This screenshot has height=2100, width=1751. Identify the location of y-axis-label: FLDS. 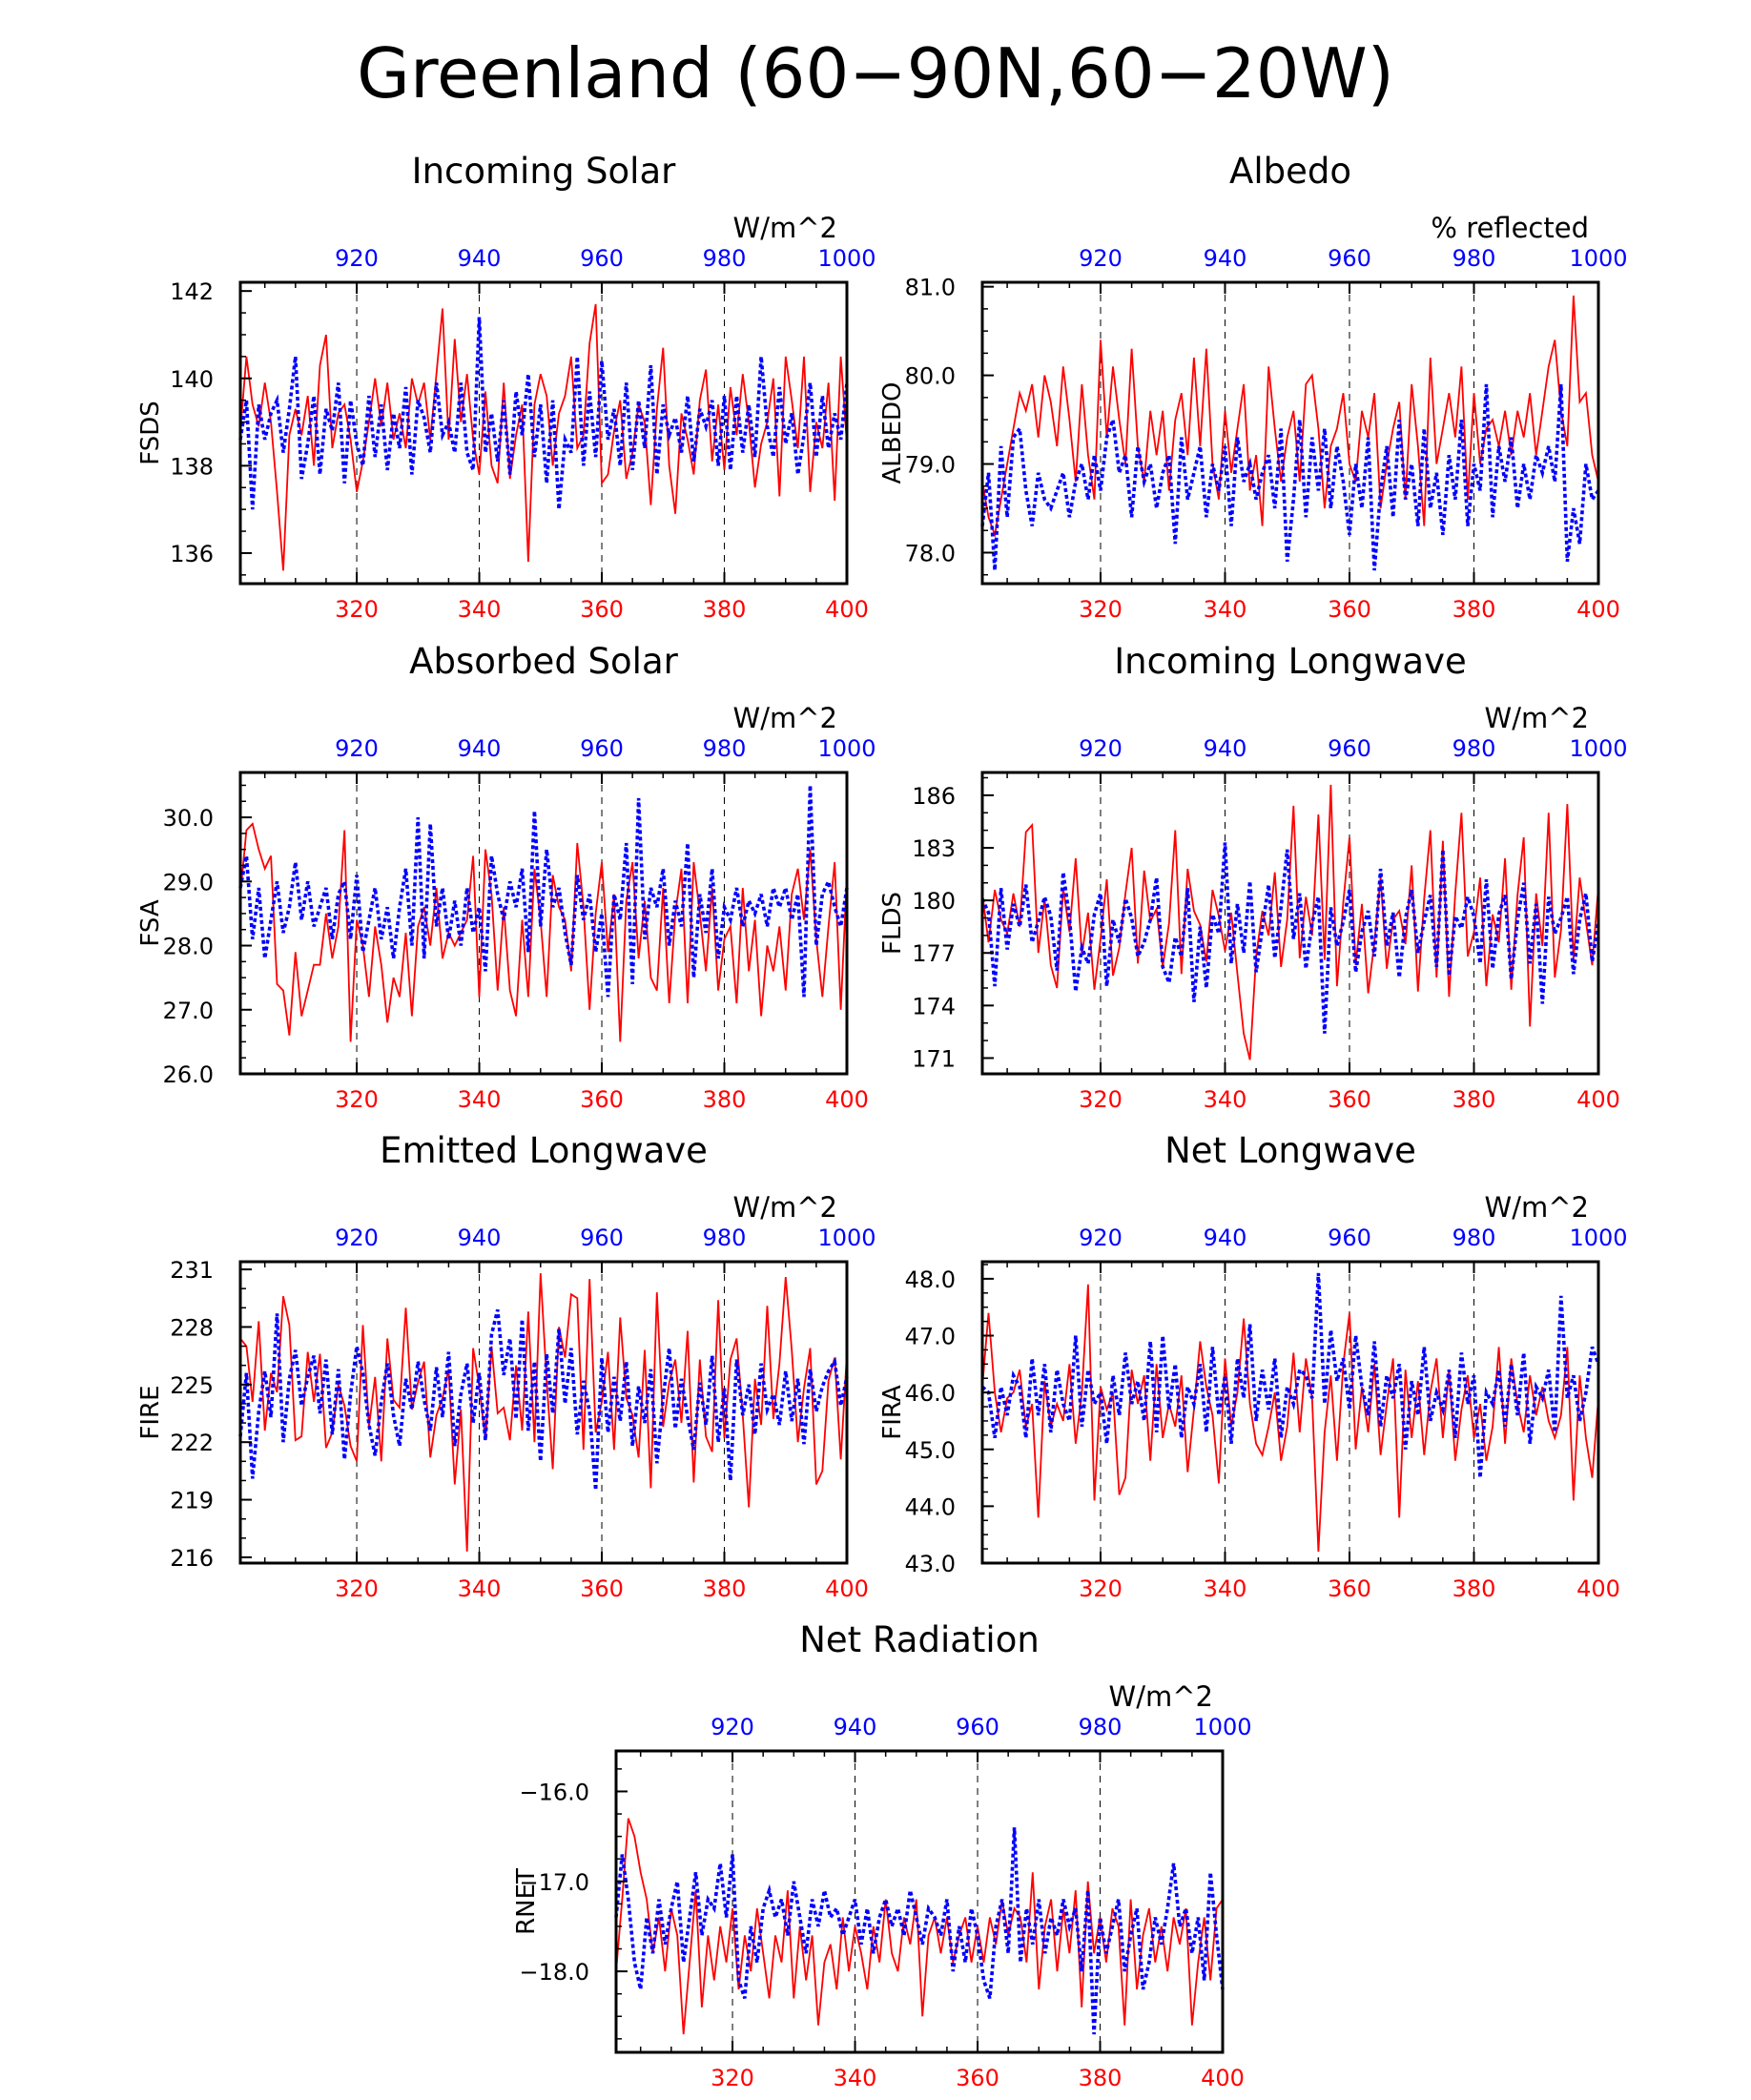
(892, 923).